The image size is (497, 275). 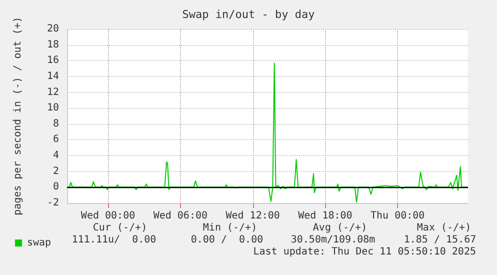 What do you see at coordinates (180, 216) in the screenshot?
I see `x-tick-label: Wed 06:00` at bounding box center [180, 216].